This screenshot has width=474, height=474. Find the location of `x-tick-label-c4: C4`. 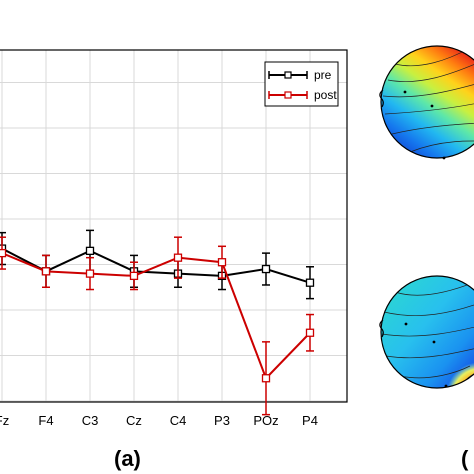

x-tick-label-c4: C4 is located at coordinates (178, 420).